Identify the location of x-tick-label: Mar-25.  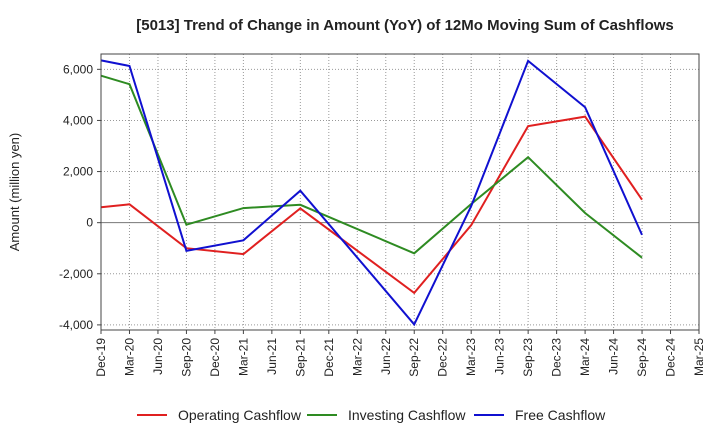
(699, 357).